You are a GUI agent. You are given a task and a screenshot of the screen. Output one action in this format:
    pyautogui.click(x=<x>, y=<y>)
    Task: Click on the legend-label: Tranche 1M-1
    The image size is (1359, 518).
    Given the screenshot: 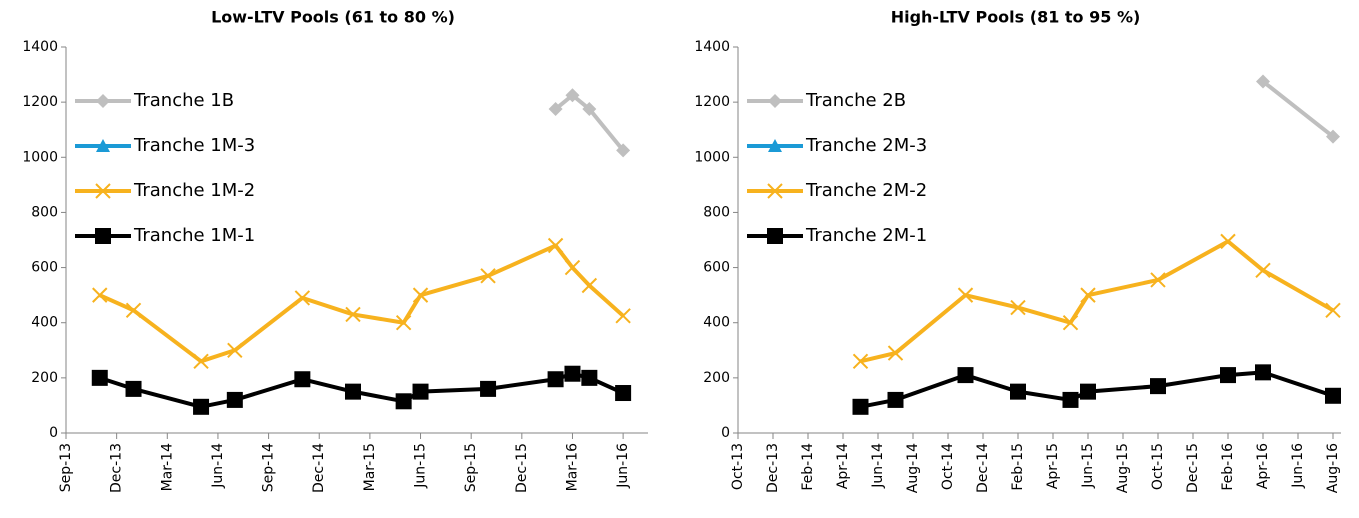 What is the action you would take?
    pyautogui.click(x=194, y=235)
    